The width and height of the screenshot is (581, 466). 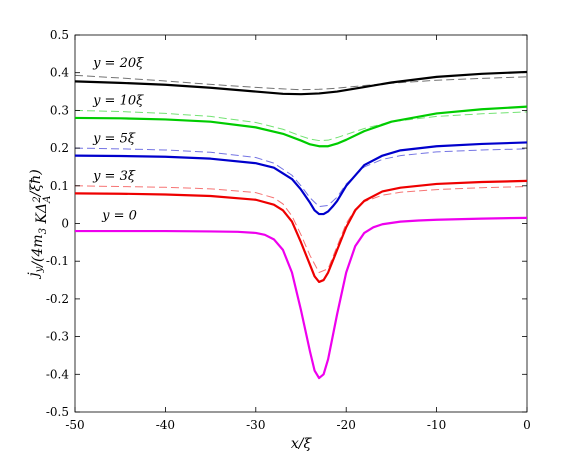 I want to click on y-tick-label: 0.5, so click(x=59, y=35).